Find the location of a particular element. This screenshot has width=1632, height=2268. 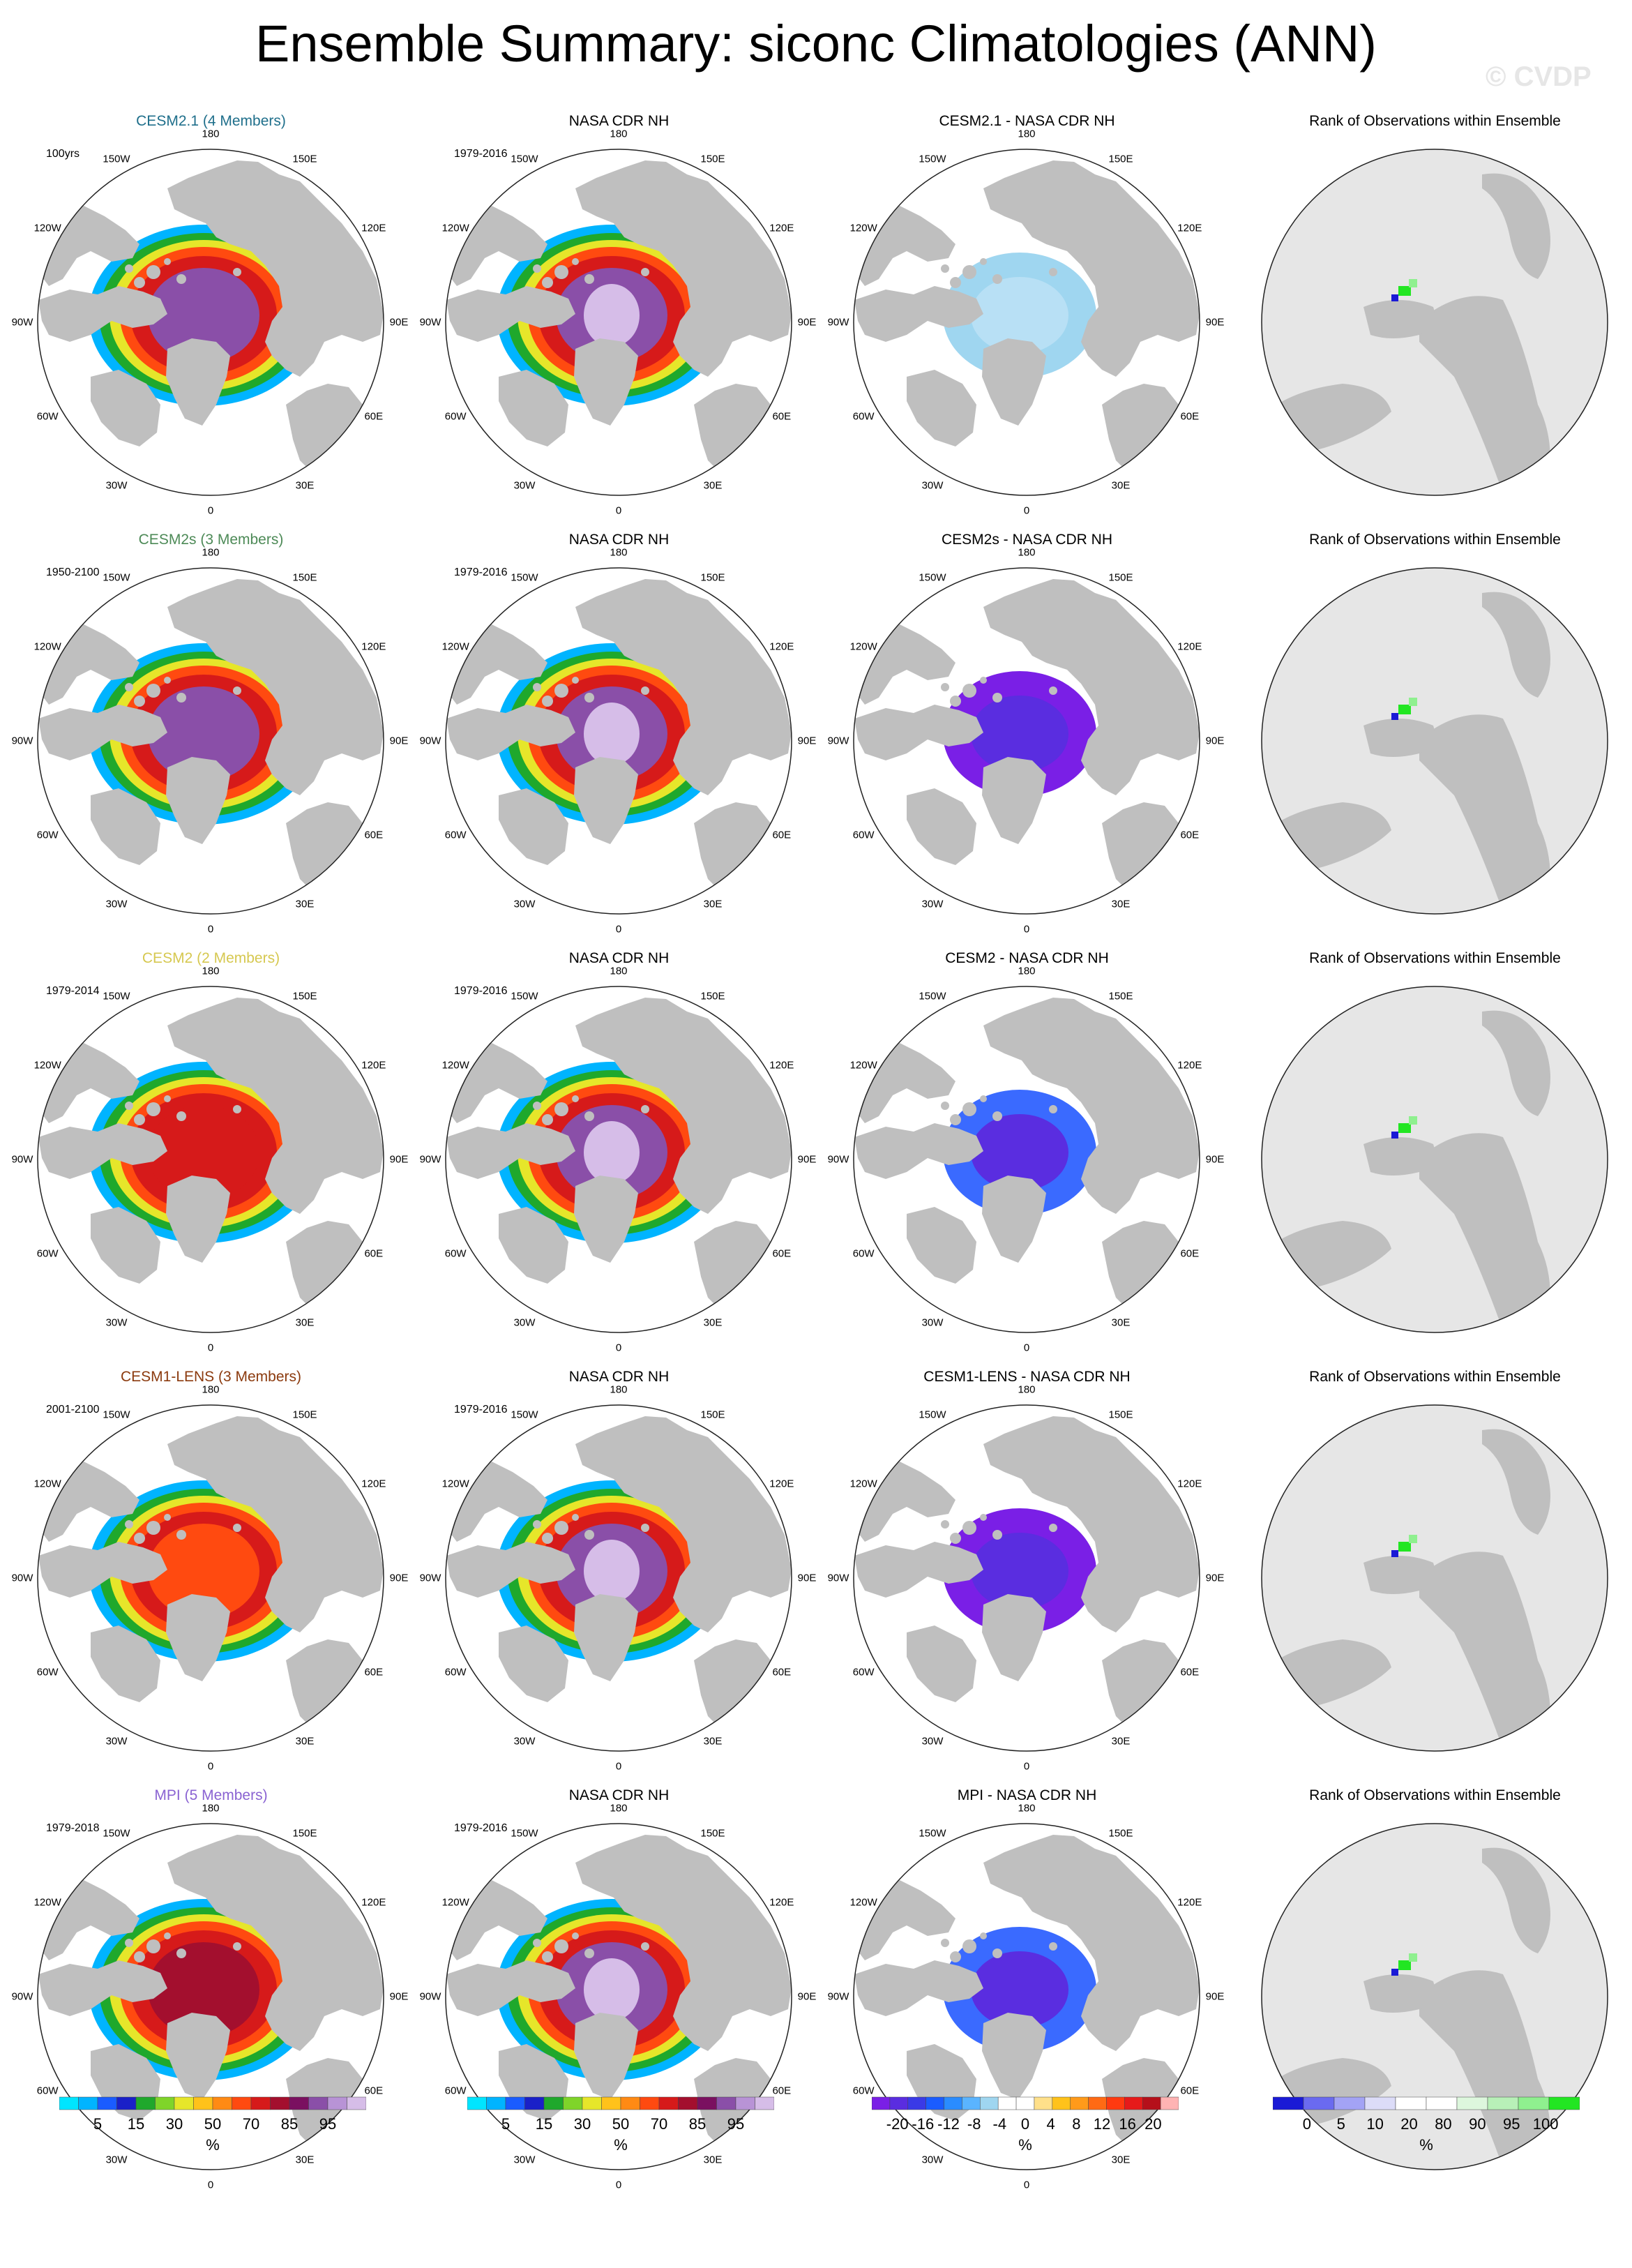

colorbar-tick-label: 50 is located at coordinates (213, 2124).